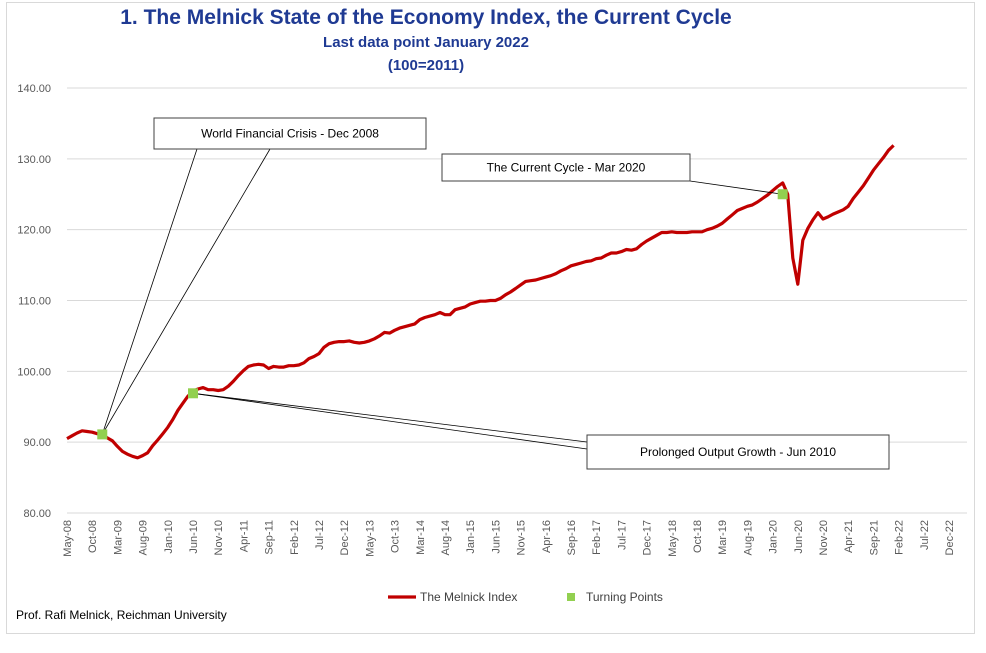 The image size is (986, 653). What do you see at coordinates (295, 537) in the screenshot?
I see `x-tick-label: Feb-12` at bounding box center [295, 537].